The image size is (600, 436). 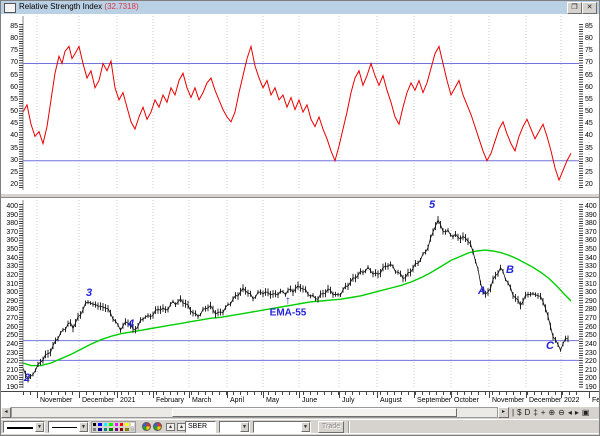 I want to click on toolbar-divider, so click(x=349, y=427).